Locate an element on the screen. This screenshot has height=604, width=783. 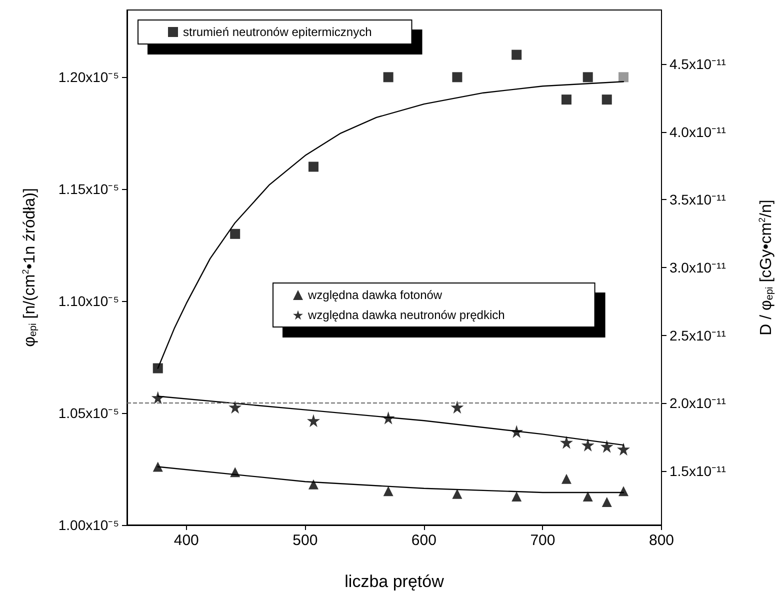
y2-tick-label: 1.5x10⁻¹¹ is located at coordinates (698, 470).